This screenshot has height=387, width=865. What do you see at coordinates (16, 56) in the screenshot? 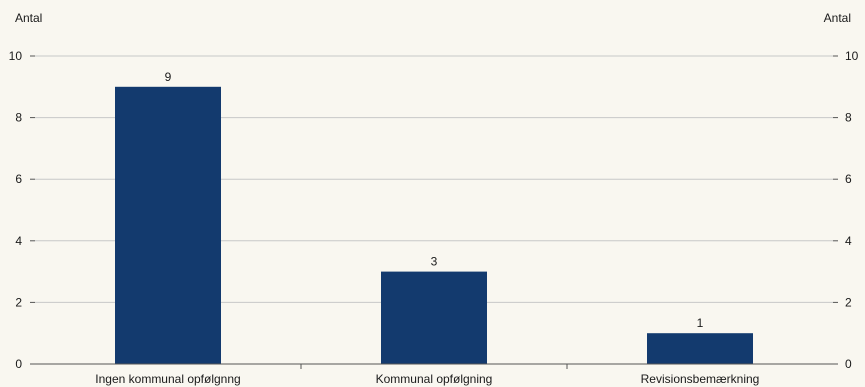
I see `y-tick-label-left: 10` at bounding box center [16, 56].